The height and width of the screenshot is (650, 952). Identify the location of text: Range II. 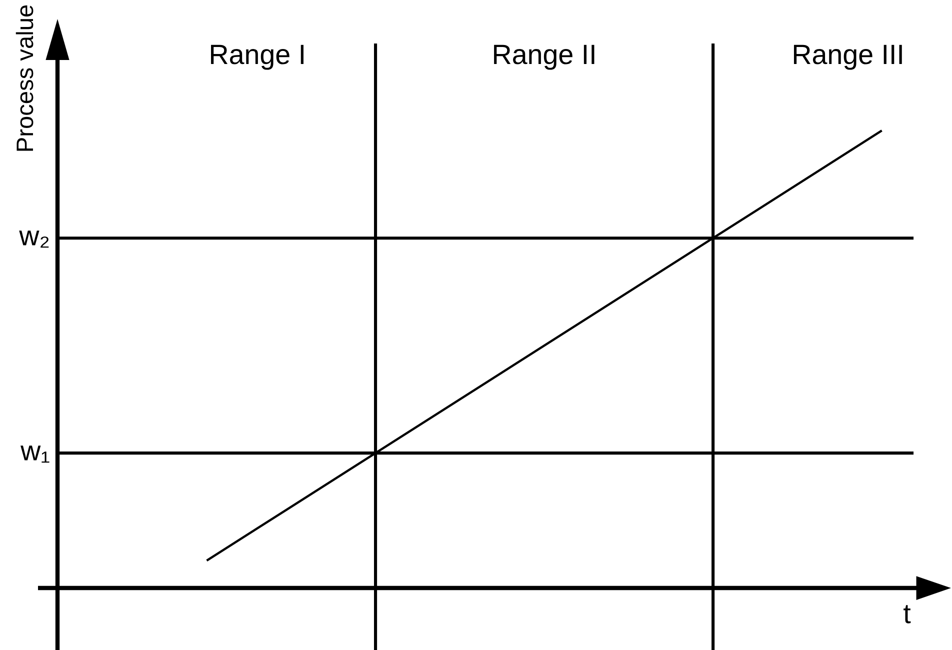
(544, 57).